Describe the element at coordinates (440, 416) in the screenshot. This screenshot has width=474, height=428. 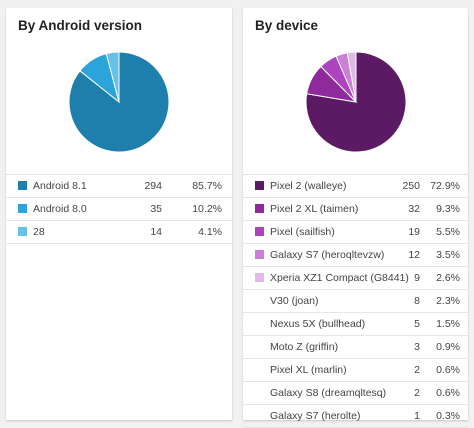
I see `row-percent: 0.3%` at that location.